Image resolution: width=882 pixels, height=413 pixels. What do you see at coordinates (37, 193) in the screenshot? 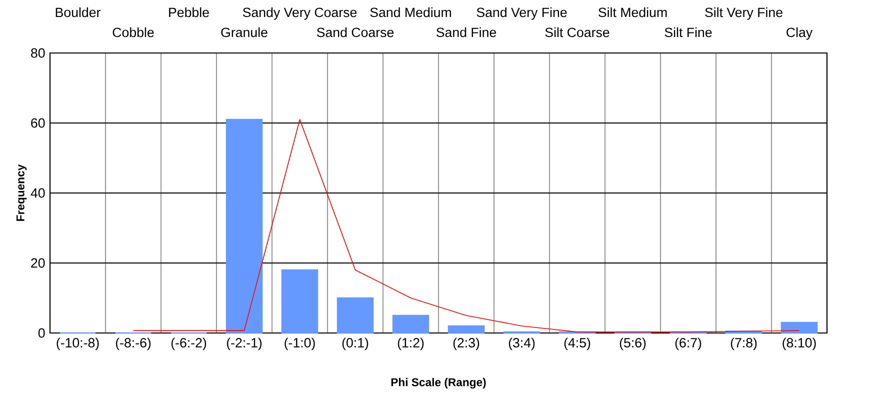
I see `y-tick-label: 40` at bounding box center [37, 193].